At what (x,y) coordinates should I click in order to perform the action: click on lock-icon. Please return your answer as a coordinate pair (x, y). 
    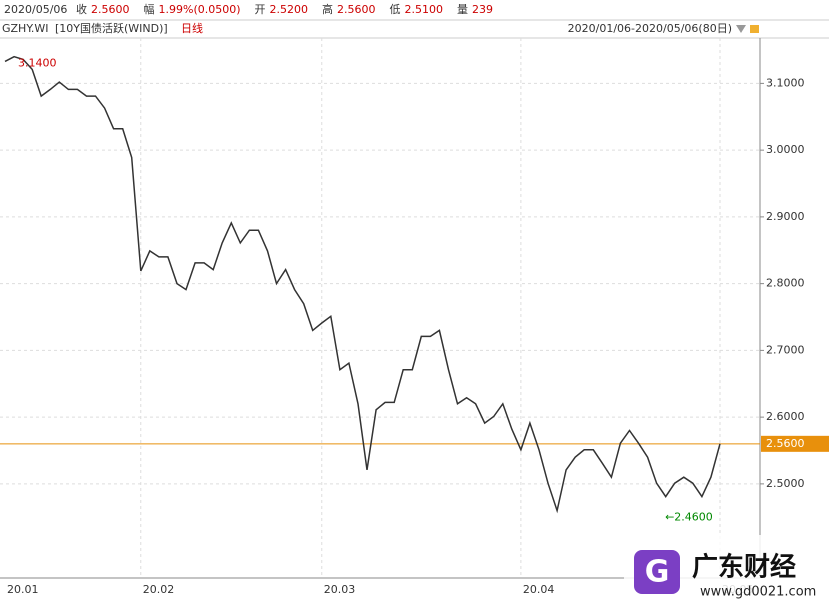
    Looking at the image, I should click on (754, 29).